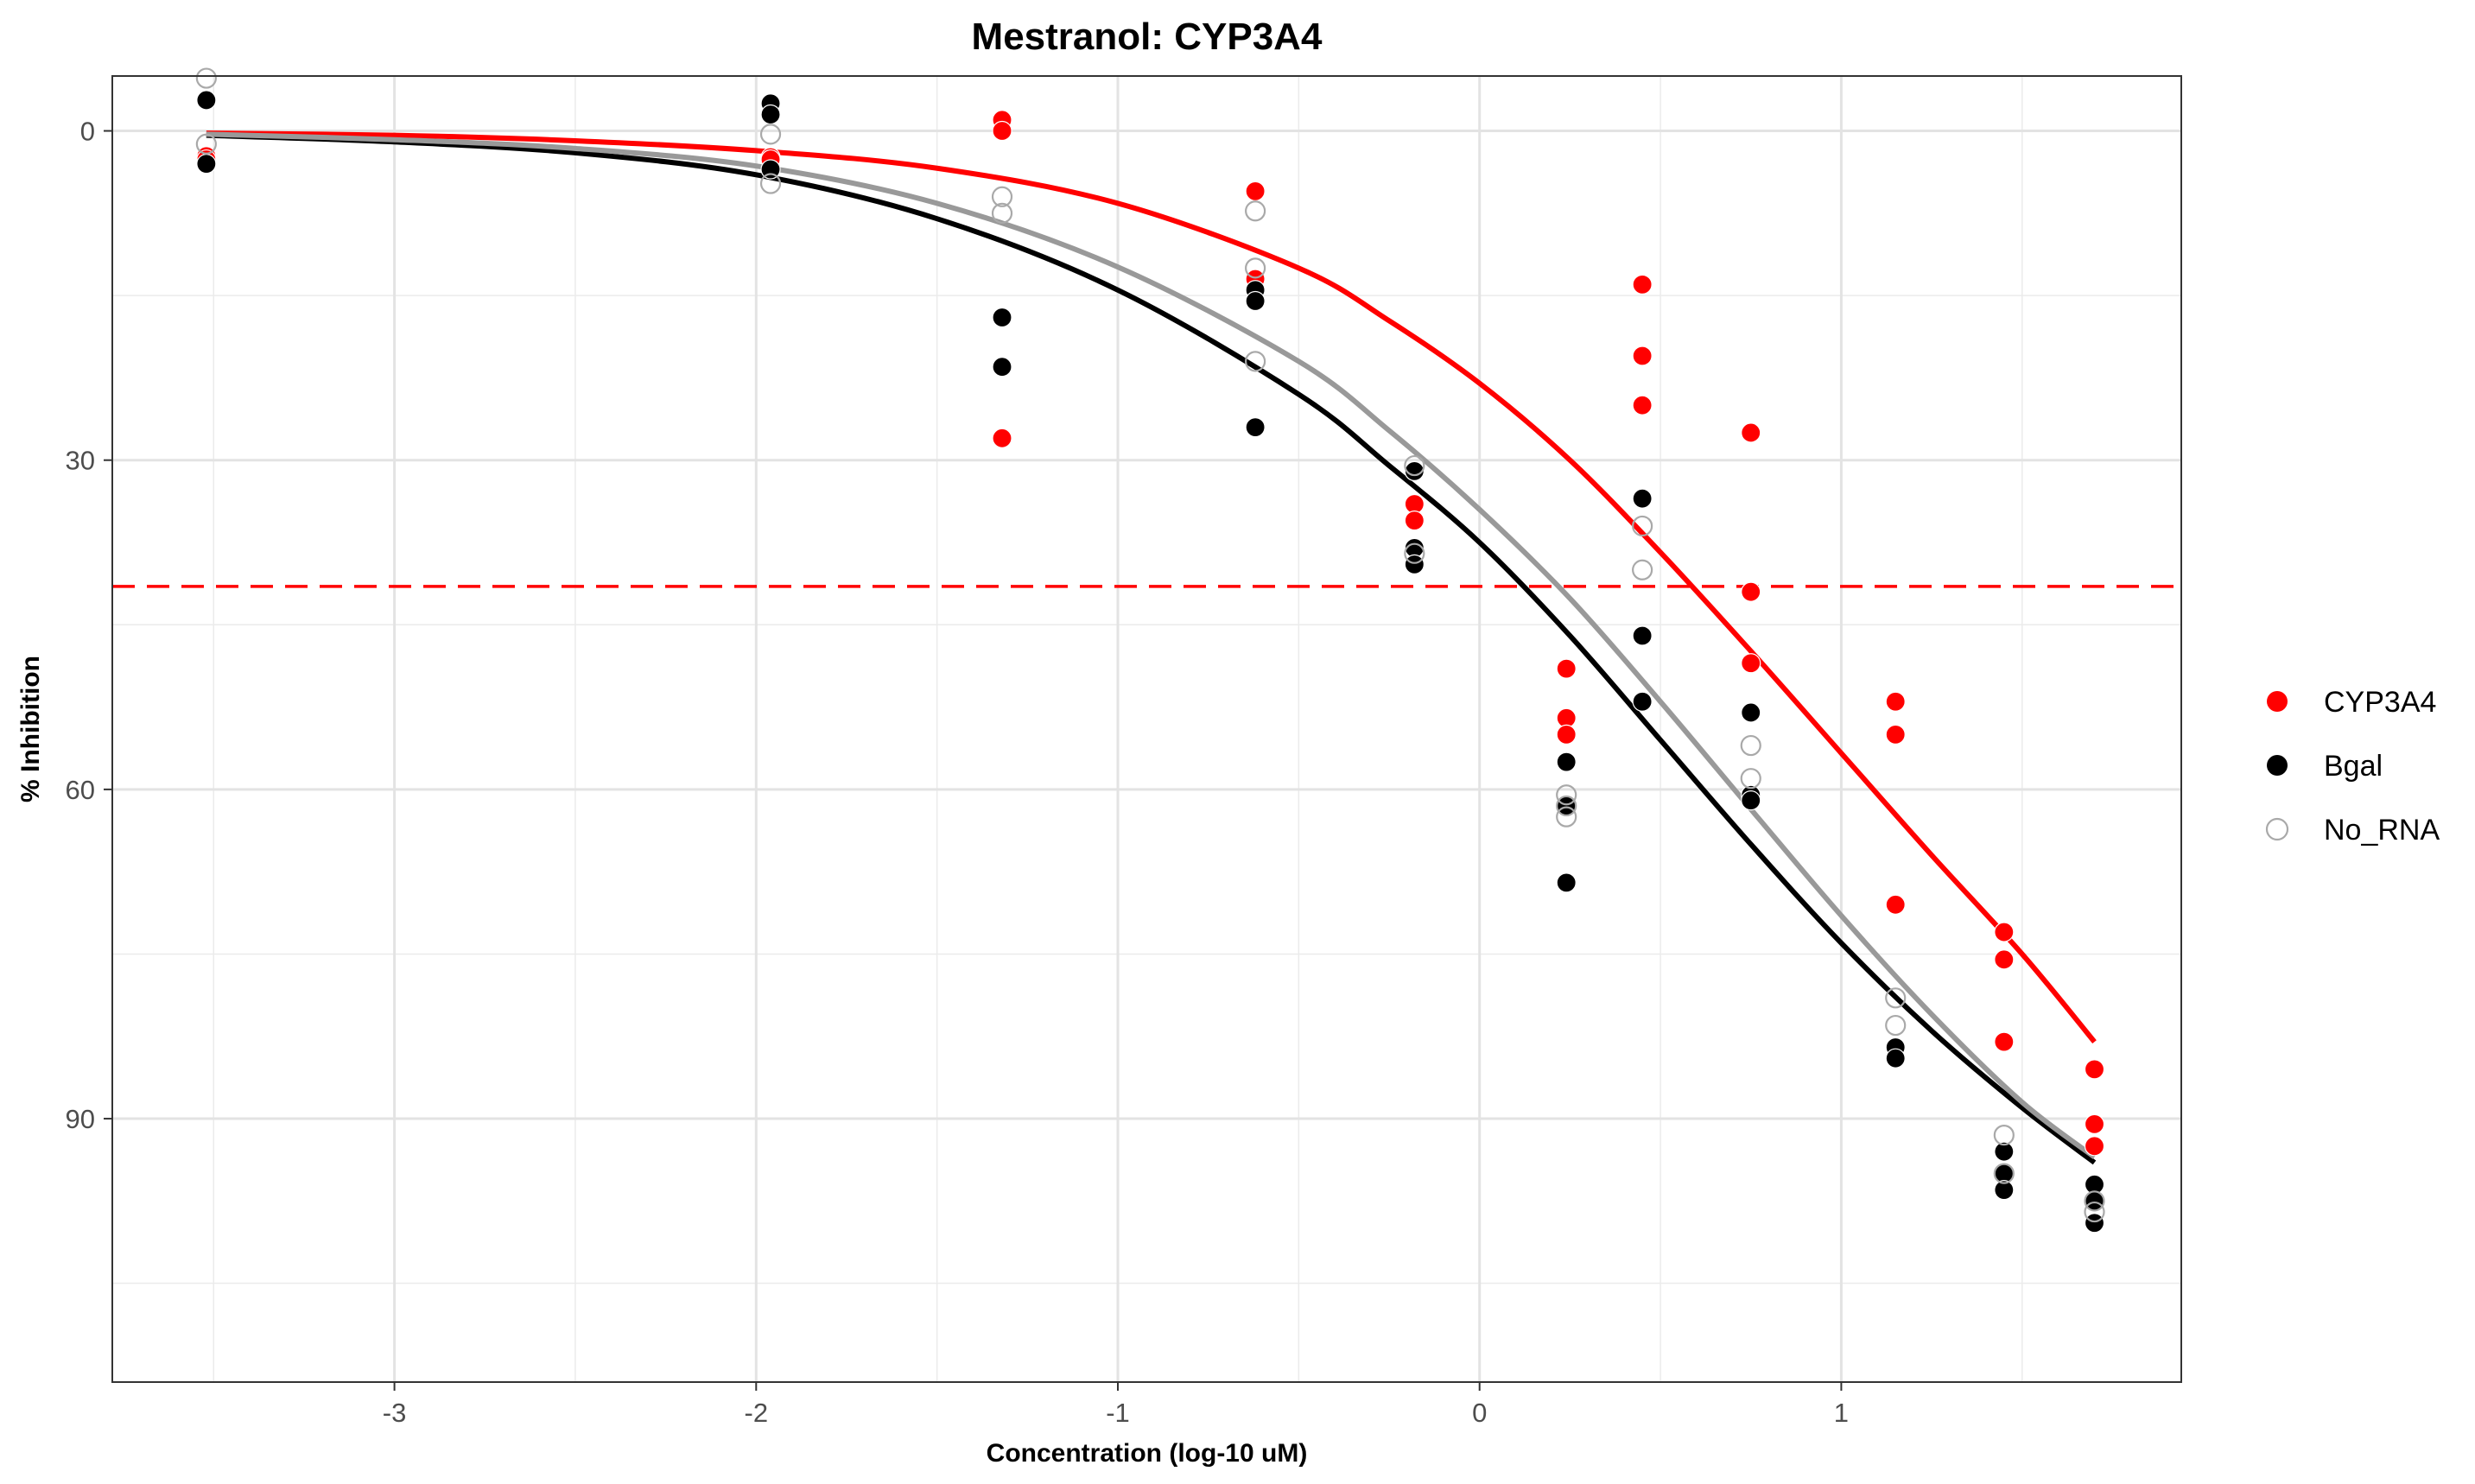 This screenshot has width=2475, height=1484. Describe the element at coordinates (80, 461) in the screenshot. I see `y-tick-label: 30` at that location.